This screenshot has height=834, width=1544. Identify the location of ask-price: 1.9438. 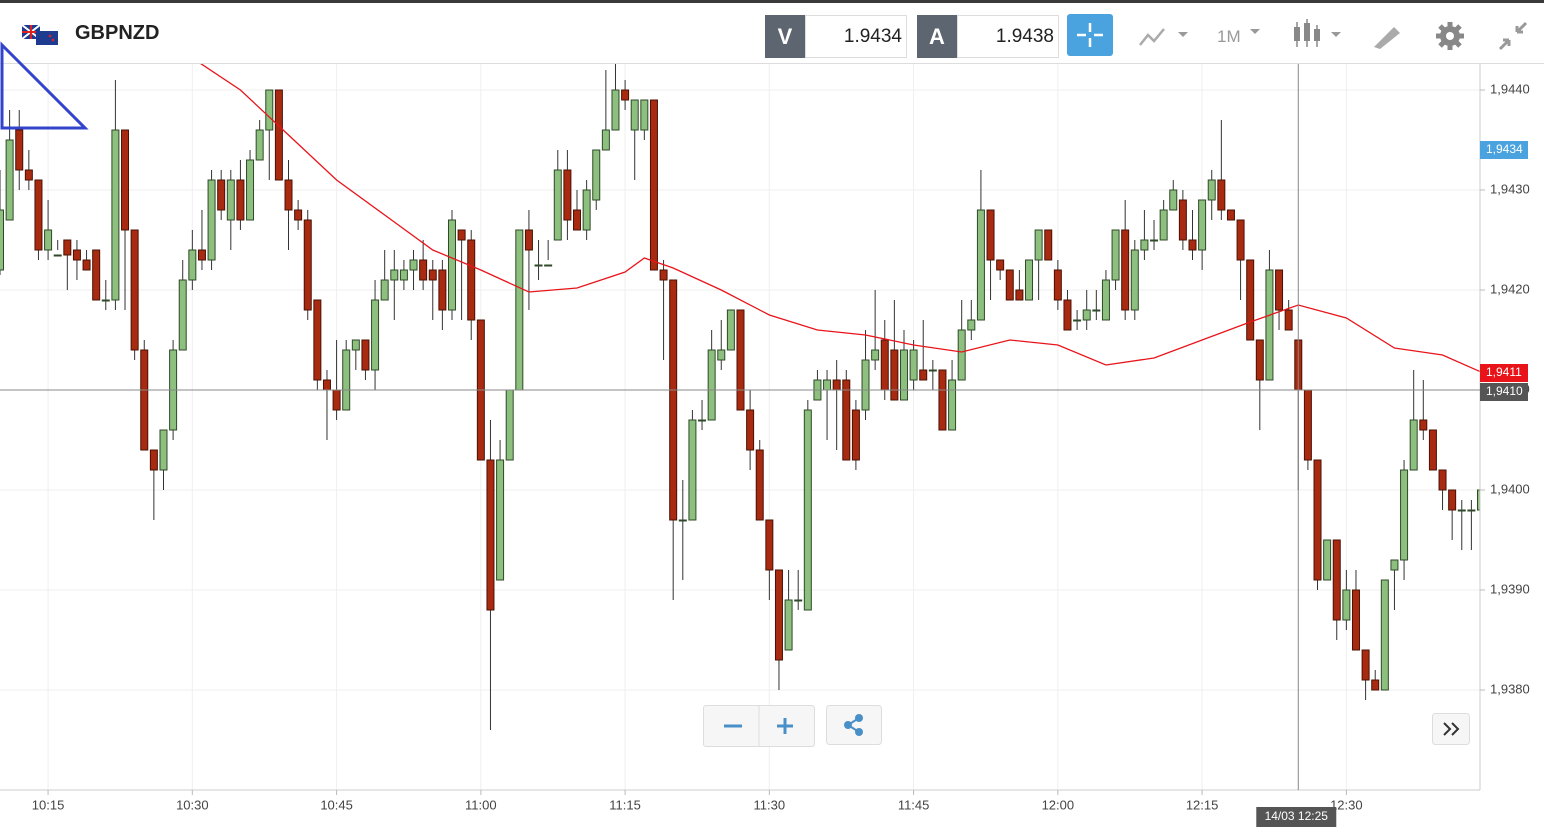
(1008, 36).